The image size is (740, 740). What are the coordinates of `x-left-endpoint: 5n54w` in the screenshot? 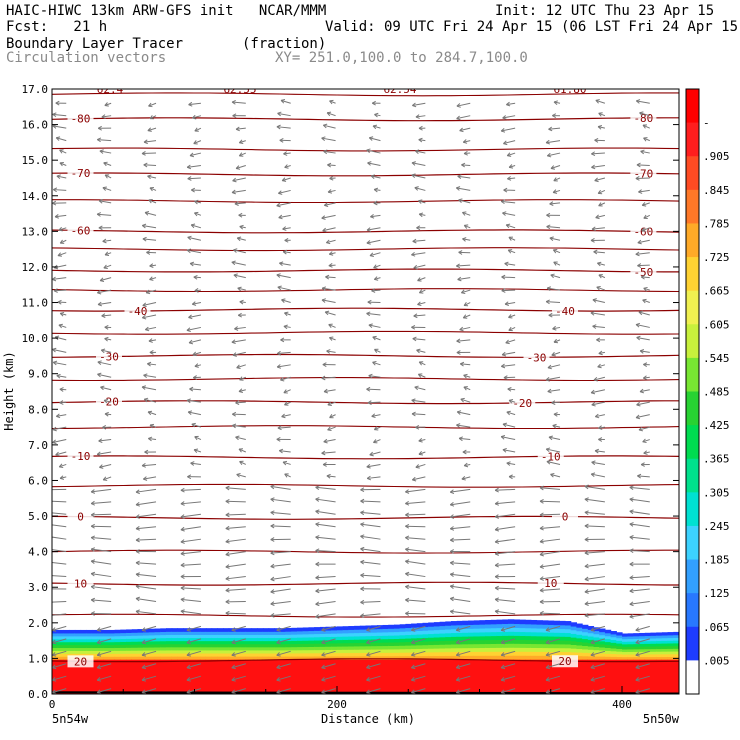 It's located at (70, 719).